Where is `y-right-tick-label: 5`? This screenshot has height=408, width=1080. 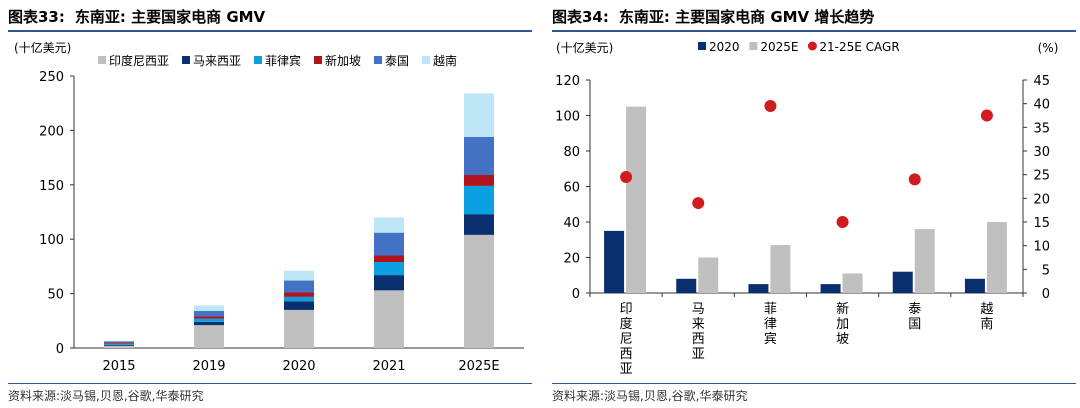
y-right-tick-label: 5 is located at coordinates (1046, 270).